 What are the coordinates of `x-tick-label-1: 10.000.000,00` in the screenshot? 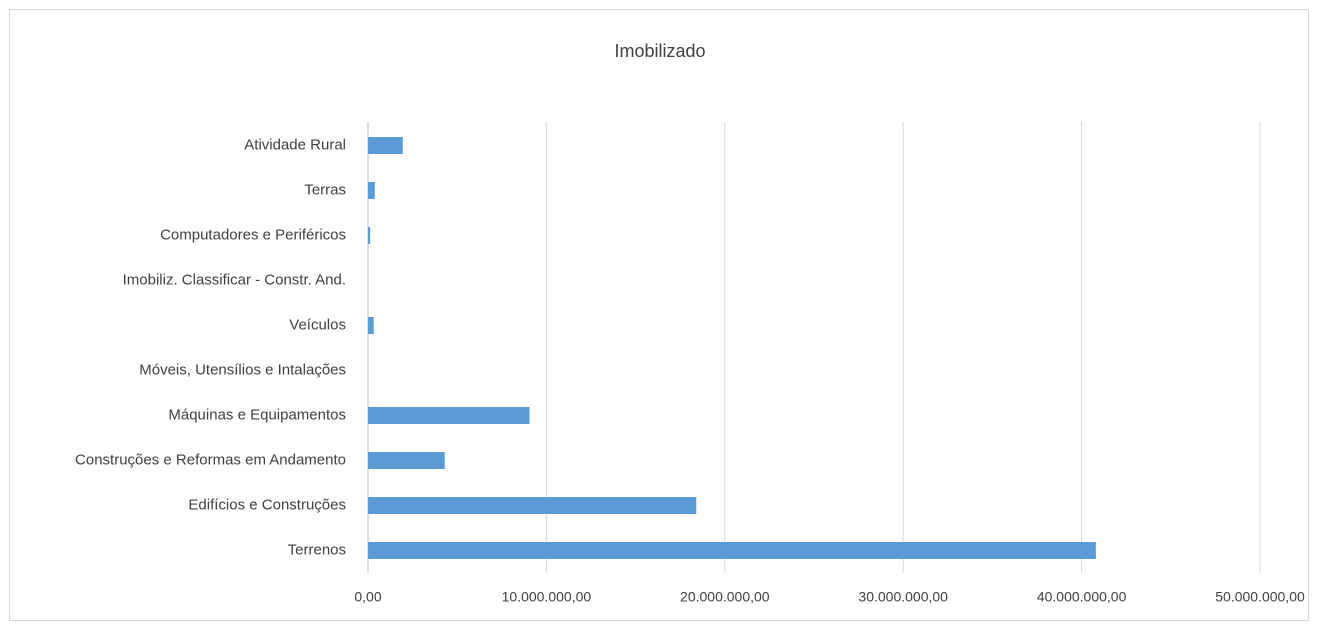 It's located at (547, 597).